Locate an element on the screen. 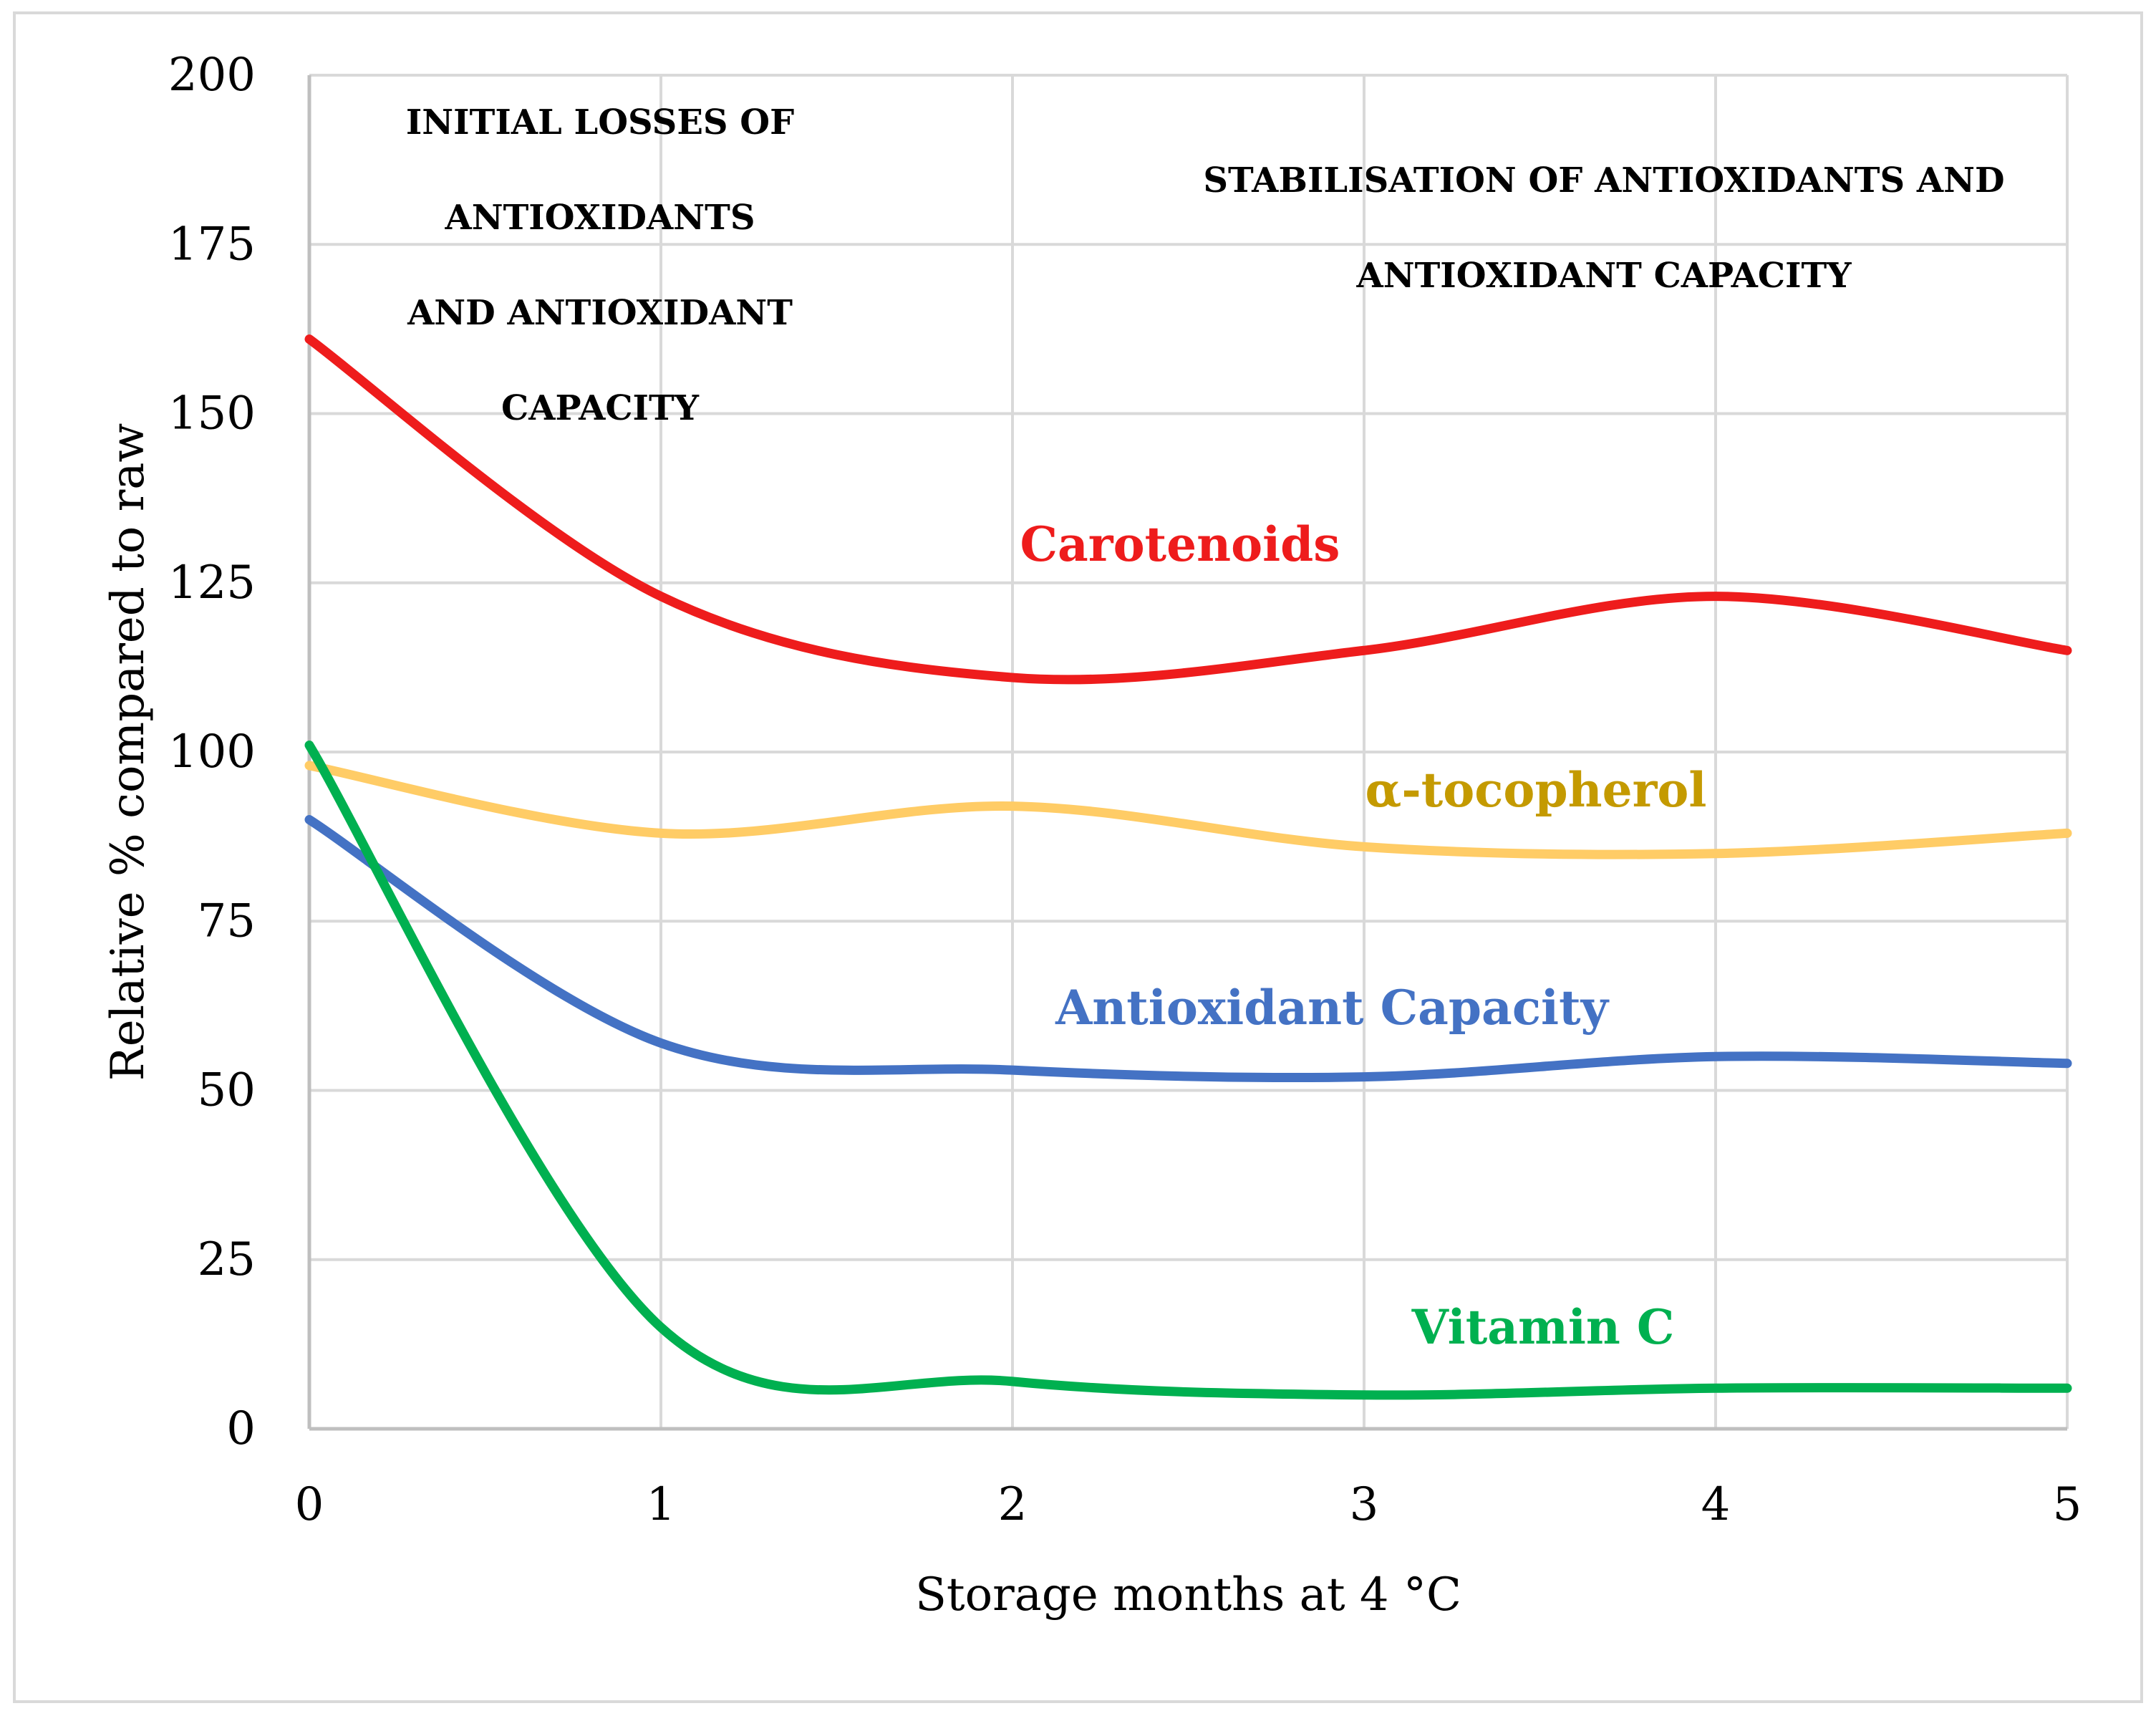 The height and width of the screenshot is (1716, 2156). y-tick-label: 100 is located at coordinates (212, 752).